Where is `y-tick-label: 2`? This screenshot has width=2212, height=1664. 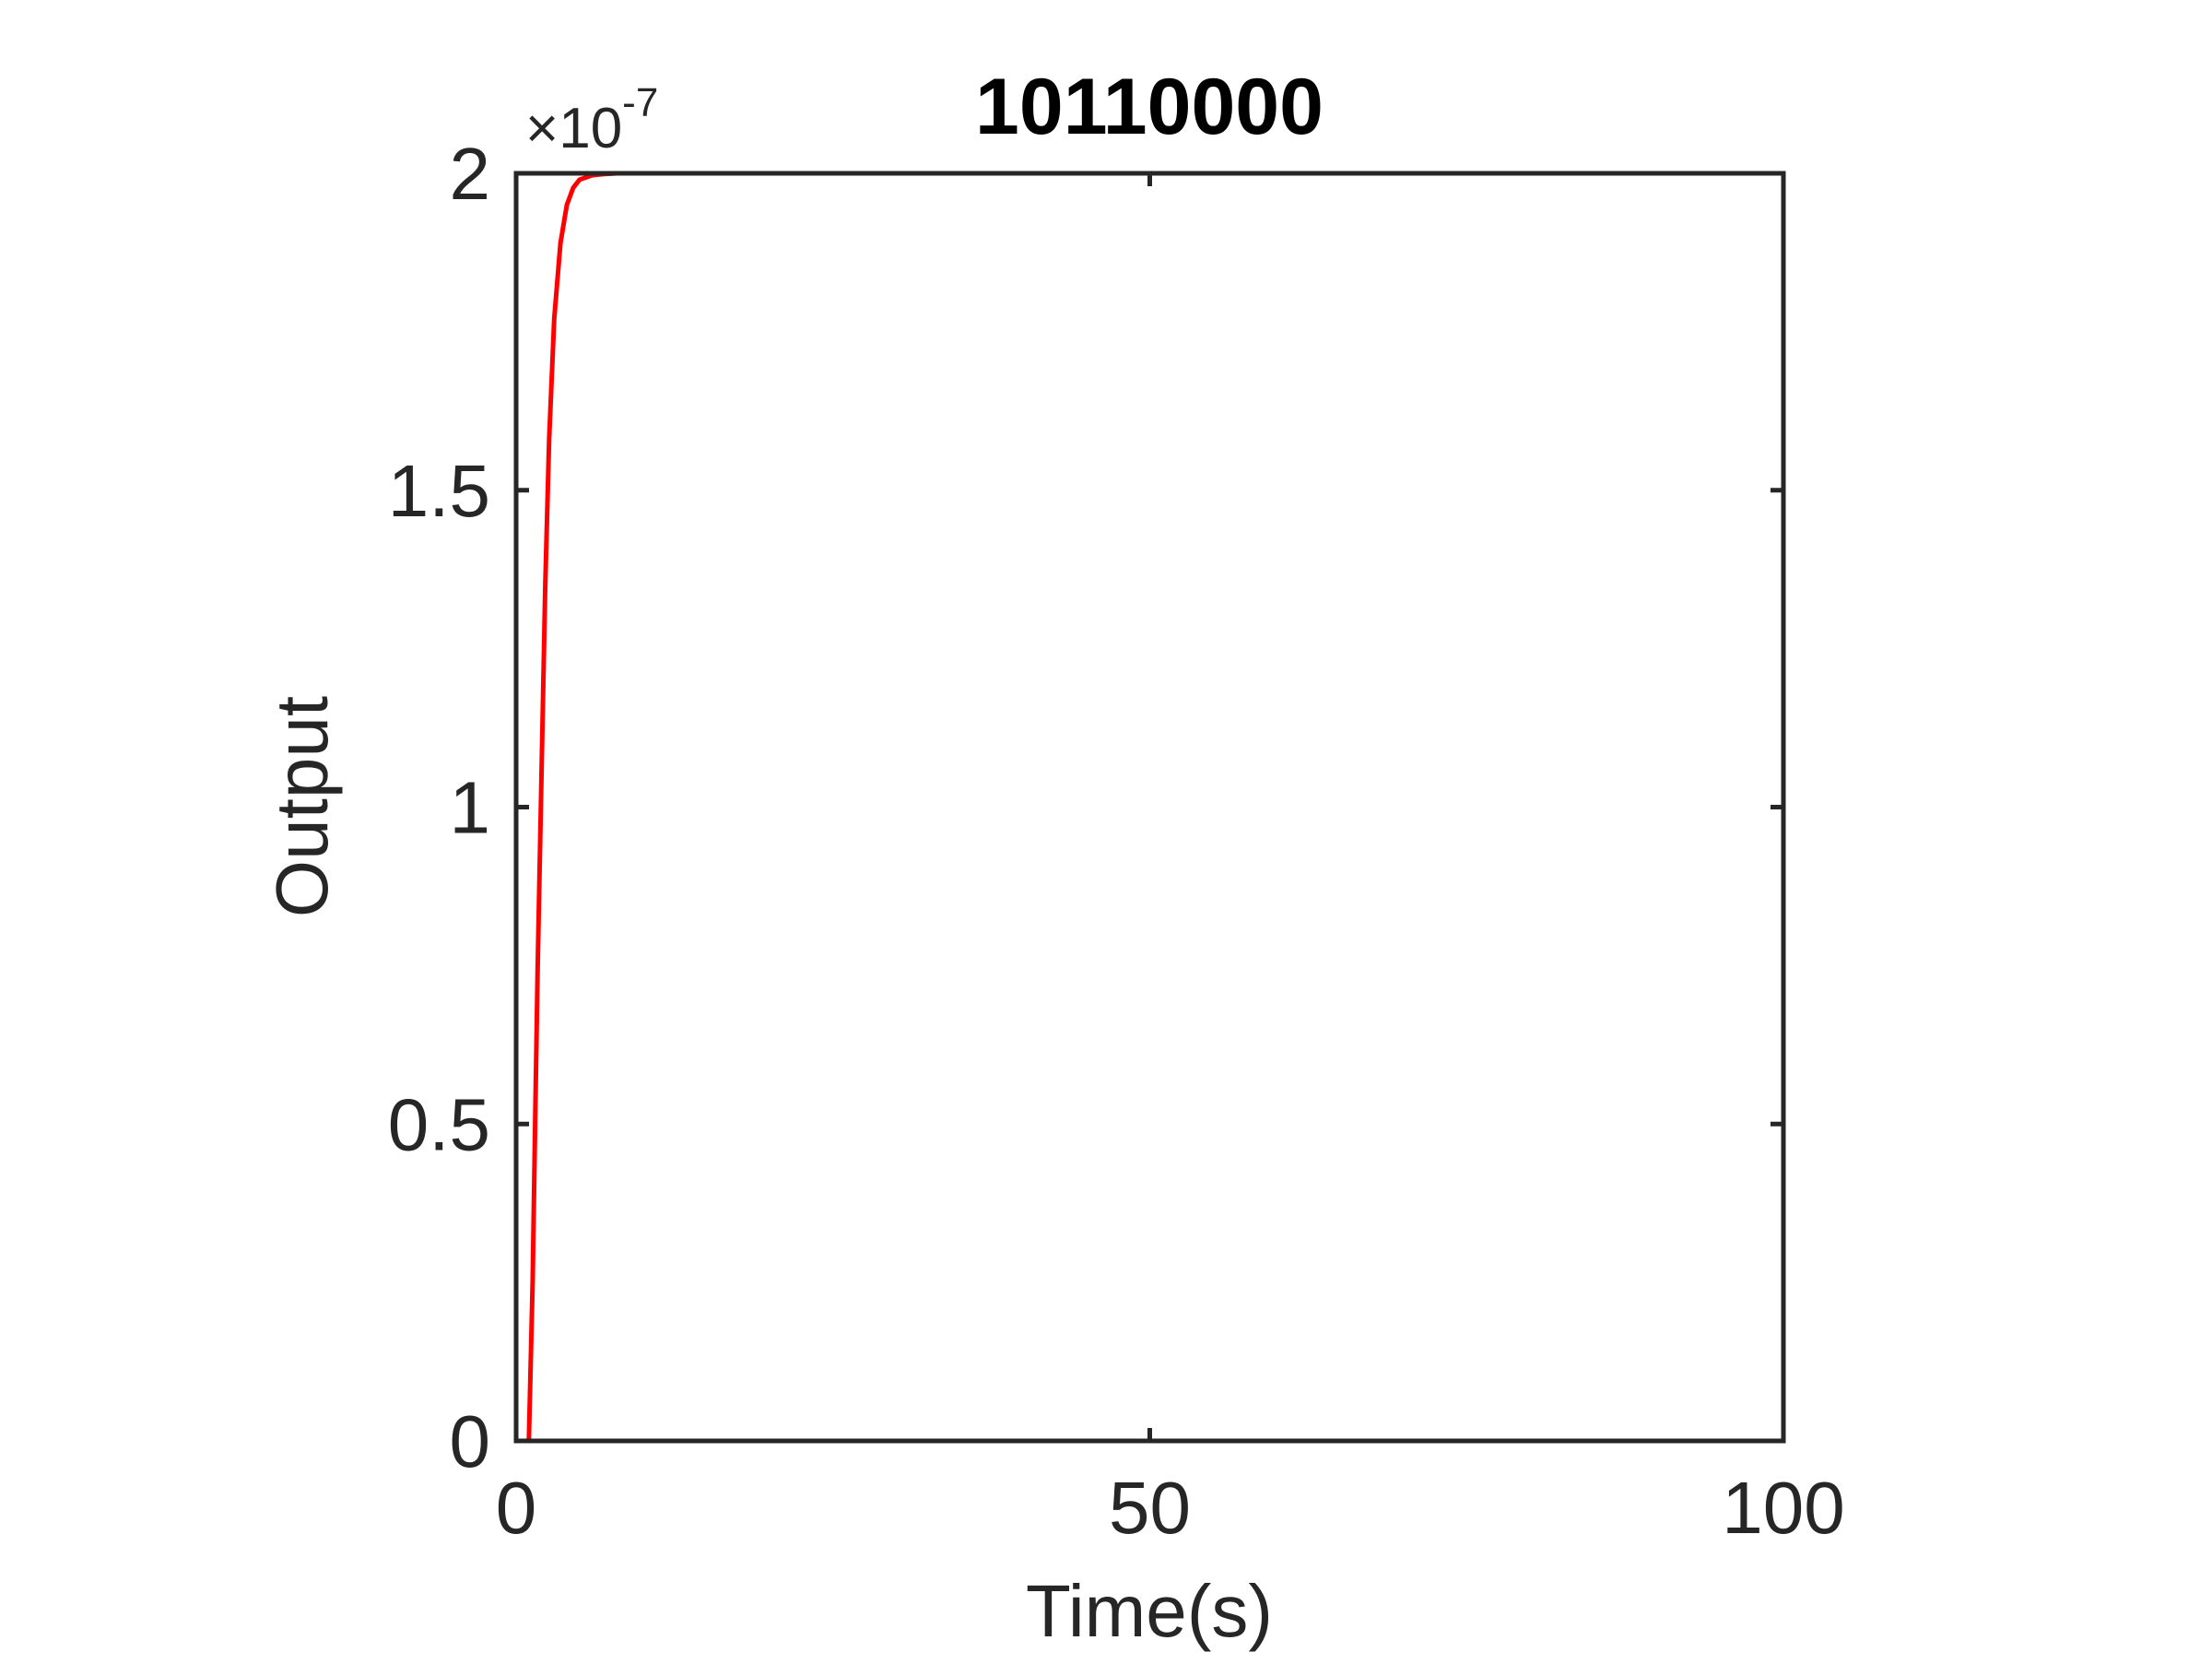
y-tick-label: 2 is located at coordinates (470, 174).